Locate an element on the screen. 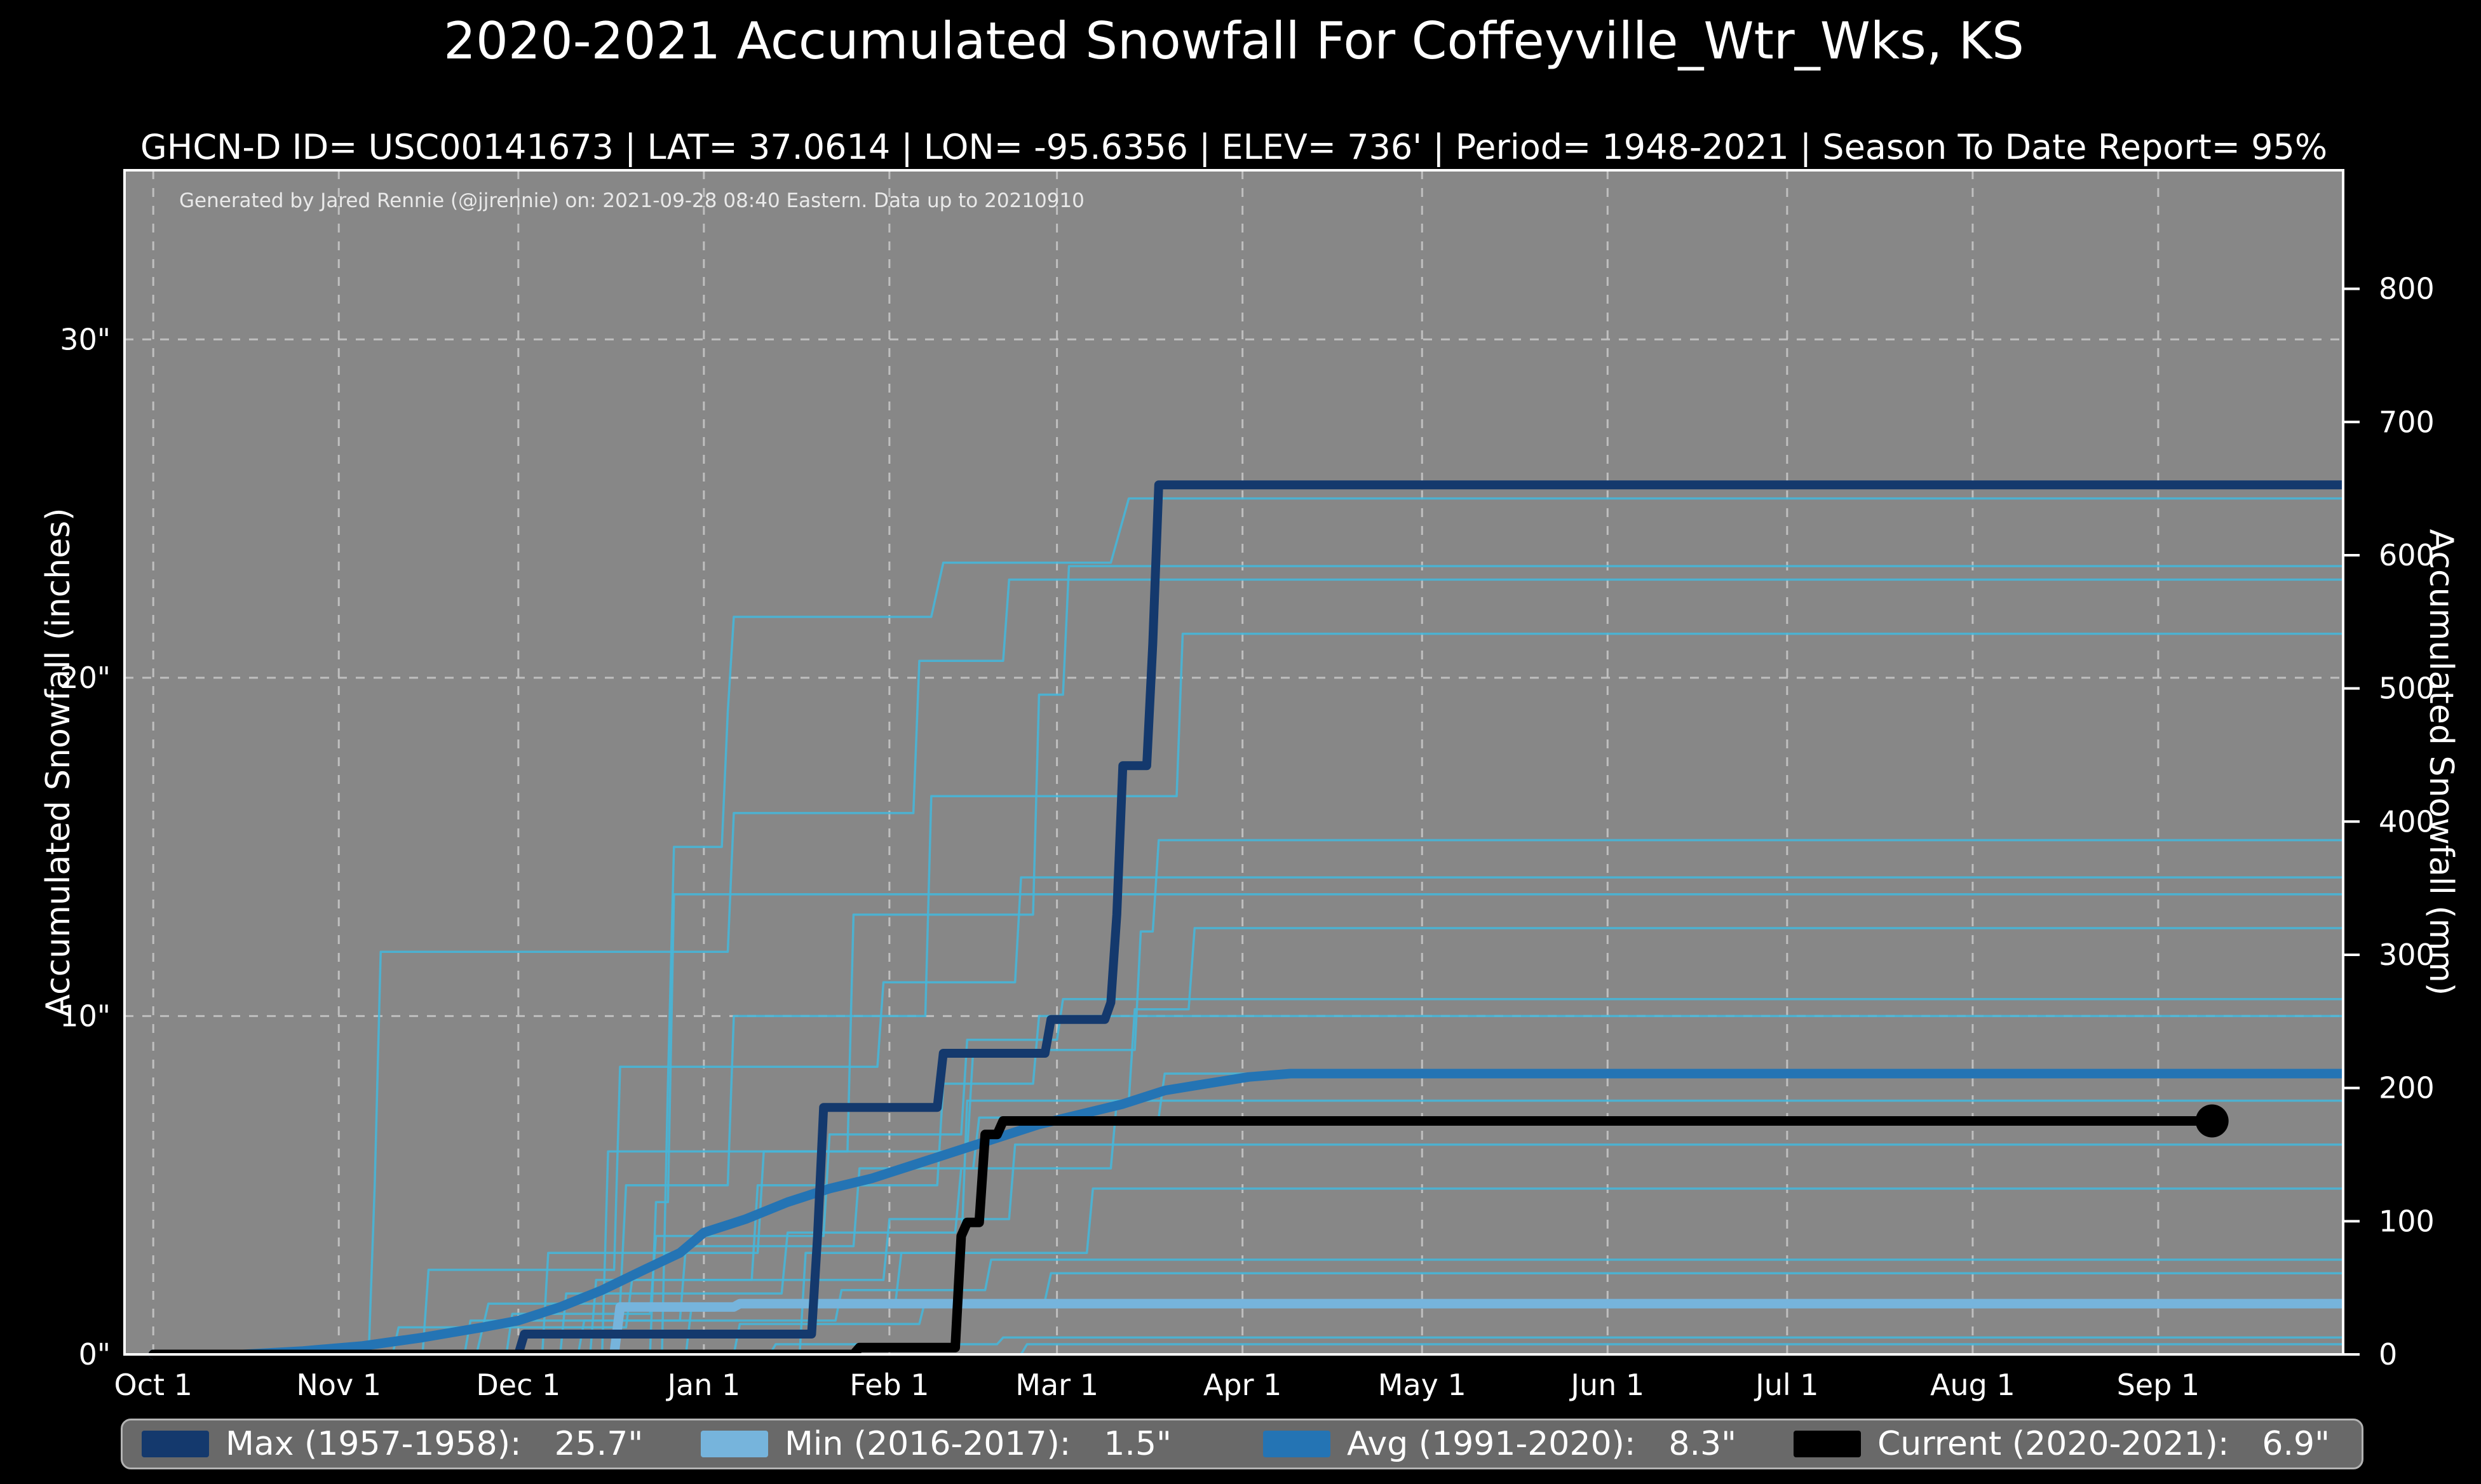 The height and width of the screenshot is (1484, 2481). x-tick-label: Jun 1 is located at coordinates (1606, 1385).